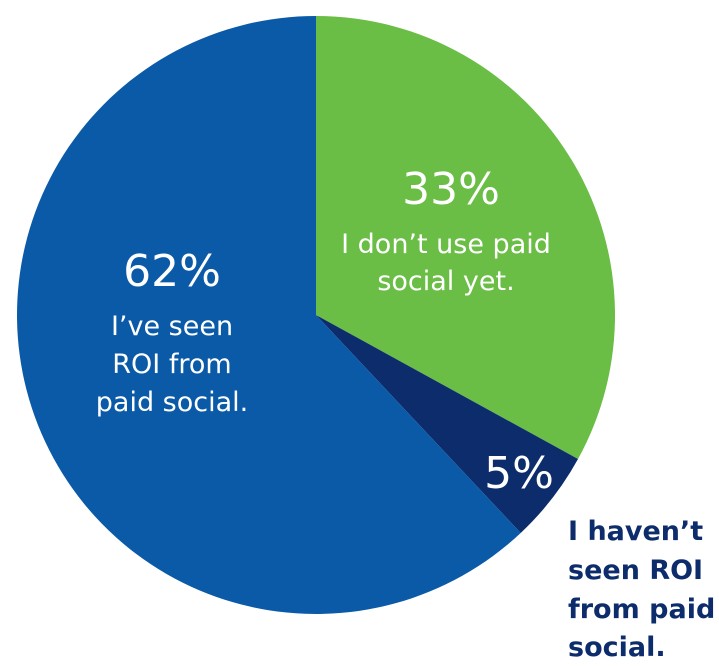 The width and height of the screenshot is (719, 666). I want to click on slice-desc-seen-roi-line-1: I’ve seen, so click(172, 326).